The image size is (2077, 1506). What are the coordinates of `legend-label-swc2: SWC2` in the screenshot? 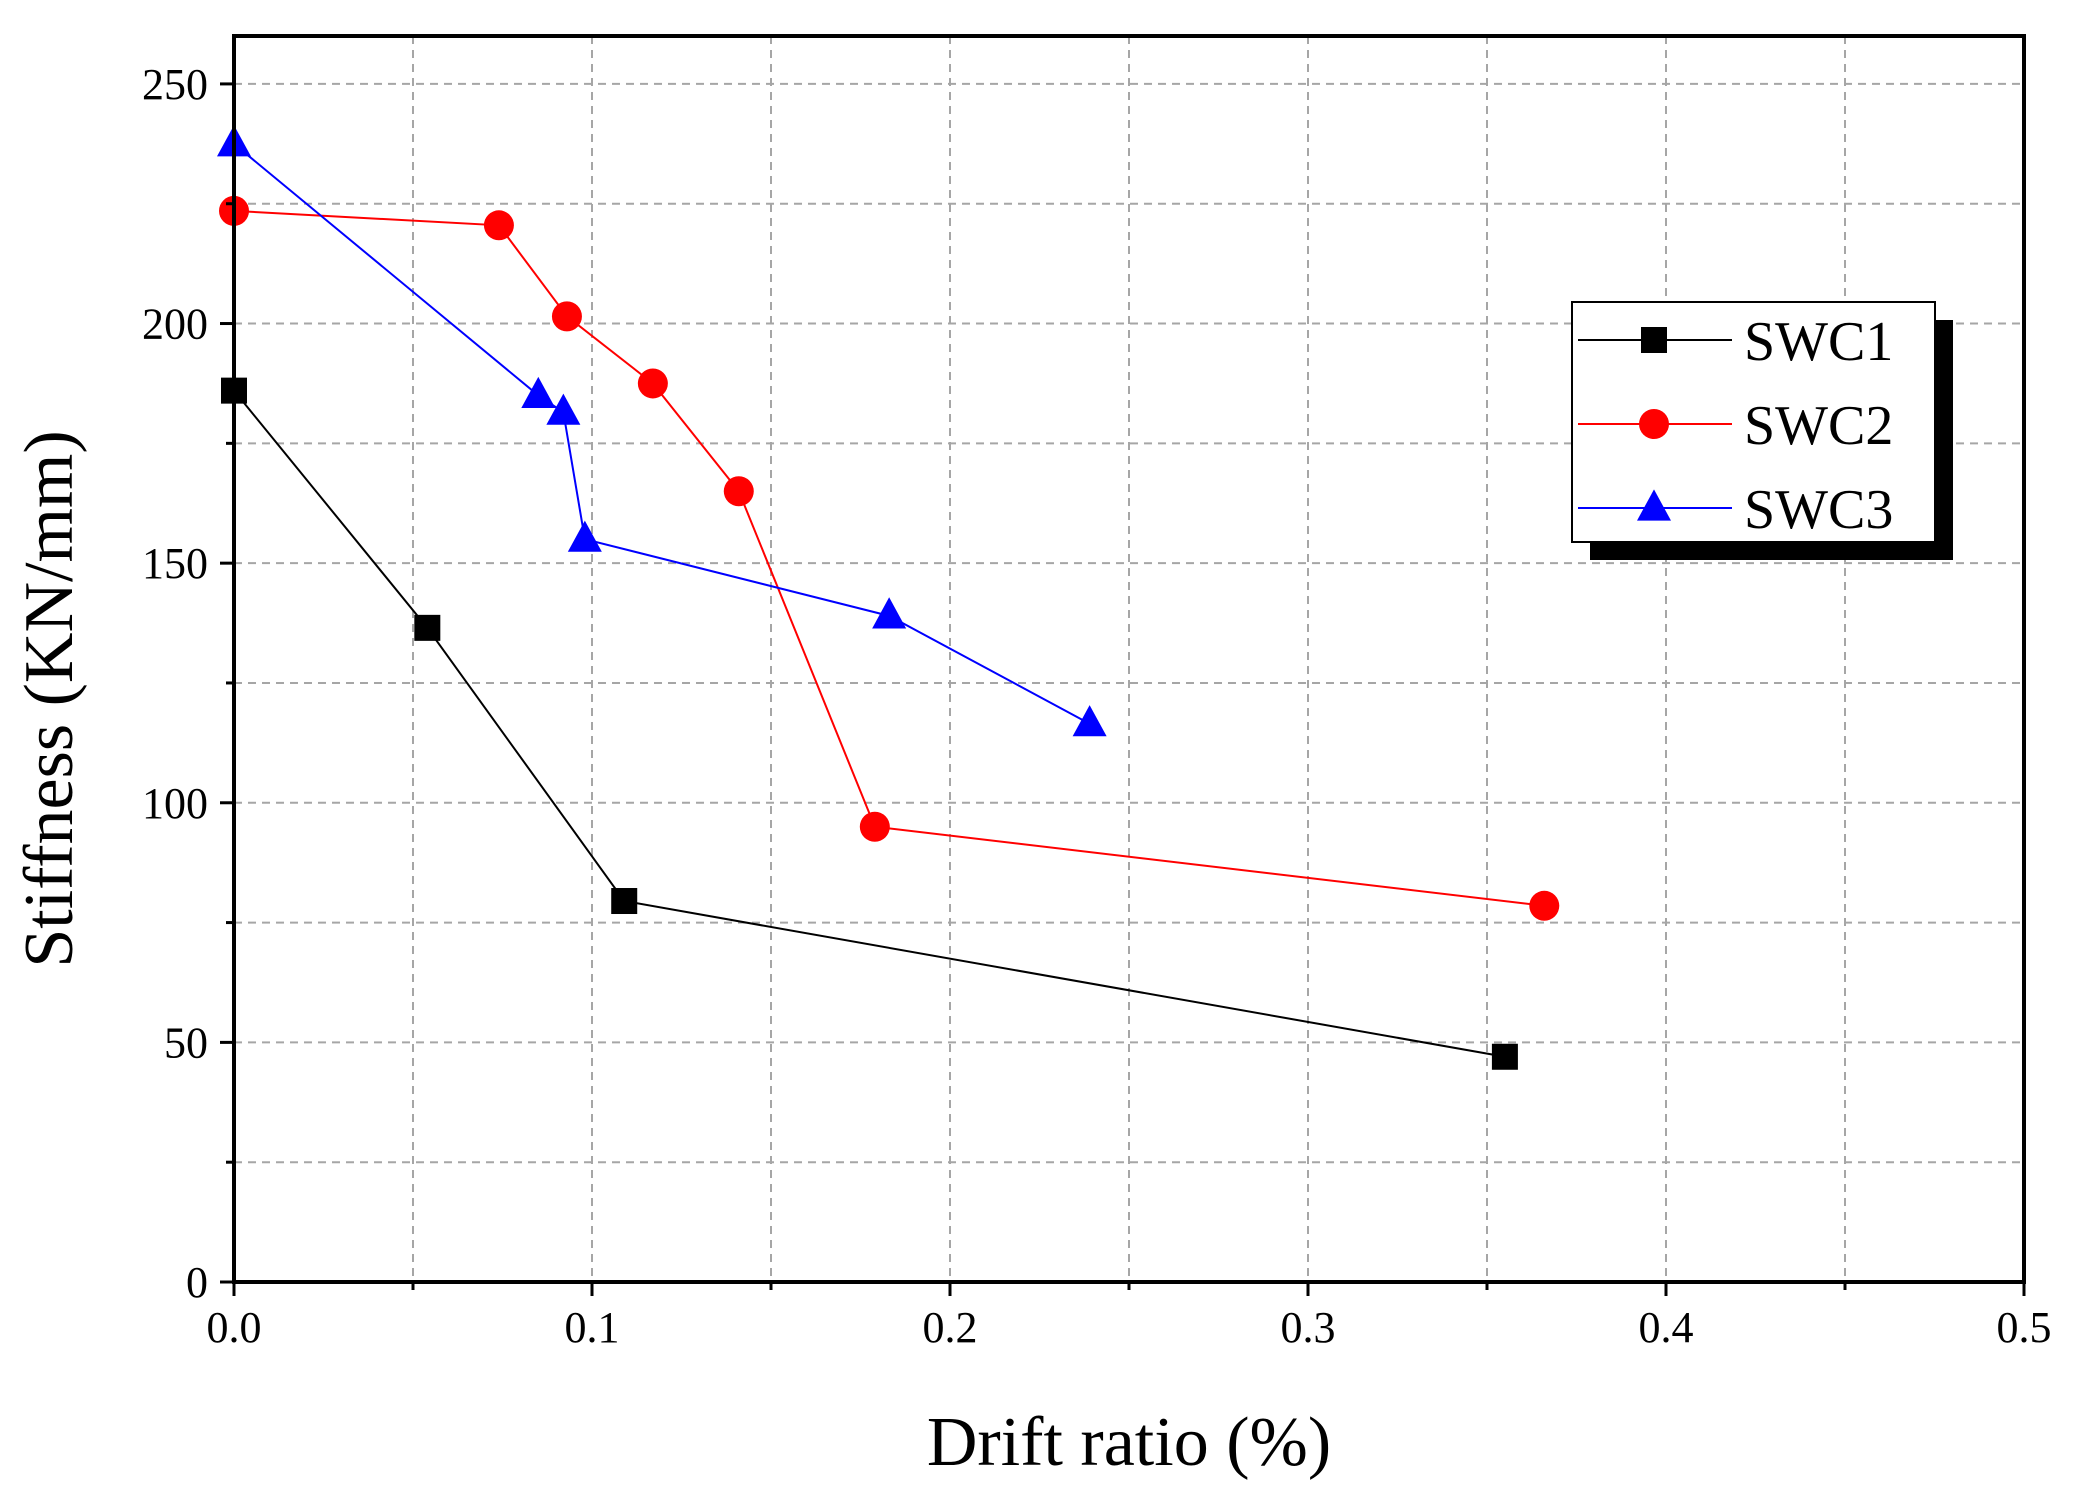 It's located at (1818, 426).